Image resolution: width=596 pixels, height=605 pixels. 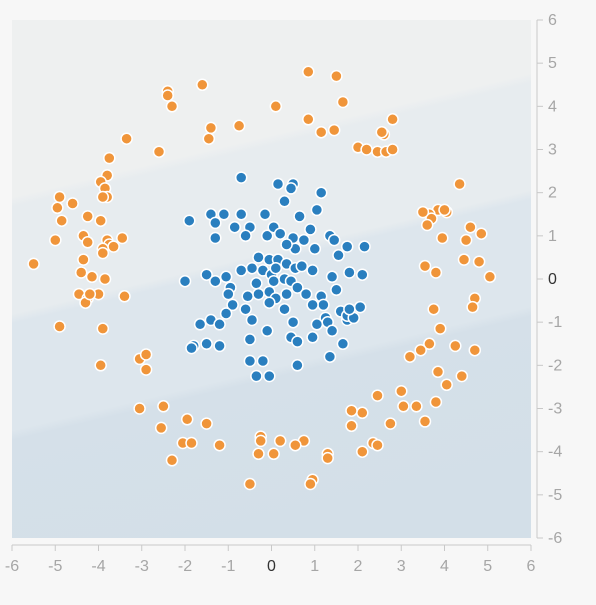 I want to click on y-tick-label: 3, so click(x=552, y=150).